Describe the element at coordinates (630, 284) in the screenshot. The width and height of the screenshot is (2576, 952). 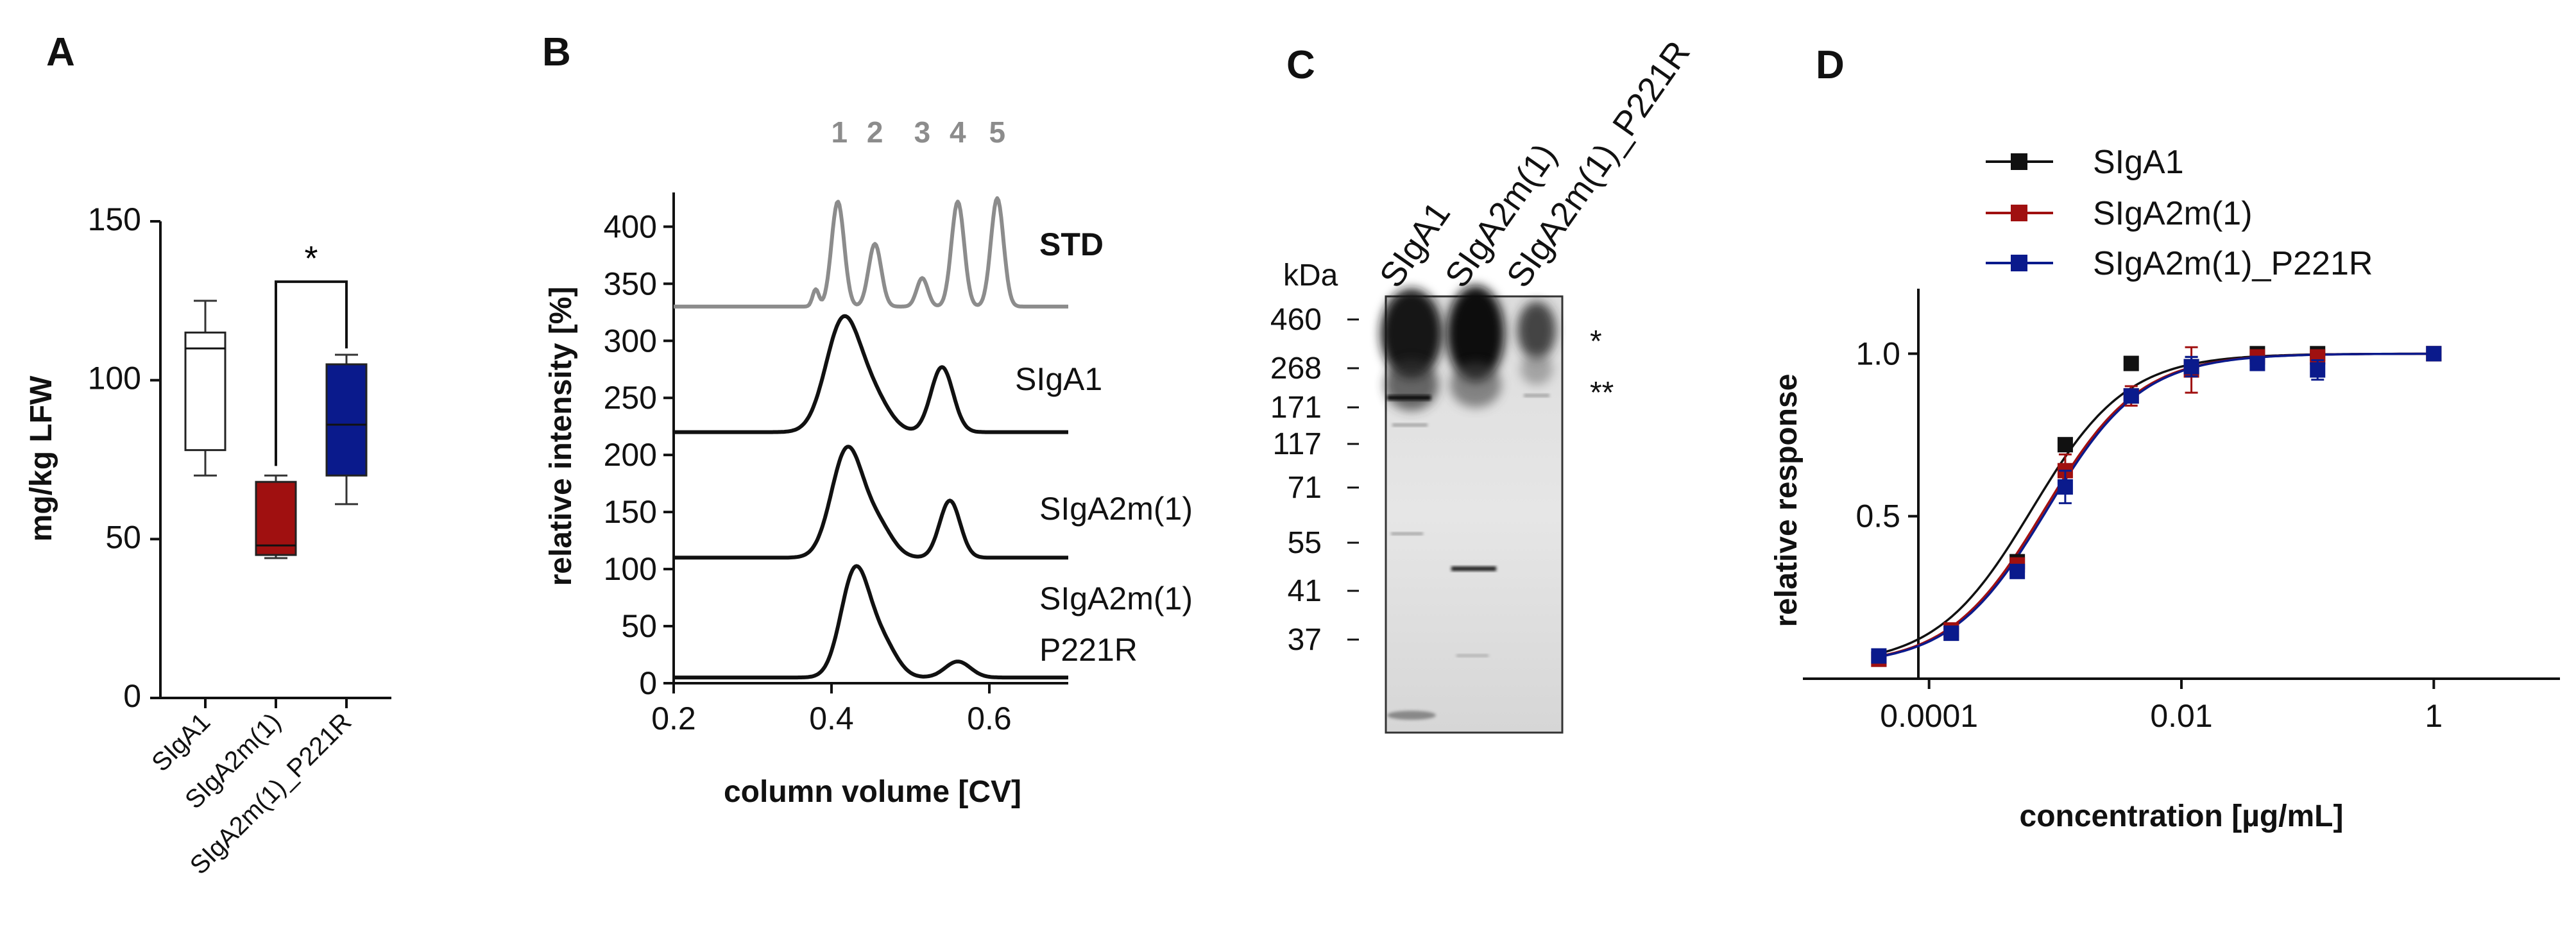
I see `y-tick-label: 350` at that location.